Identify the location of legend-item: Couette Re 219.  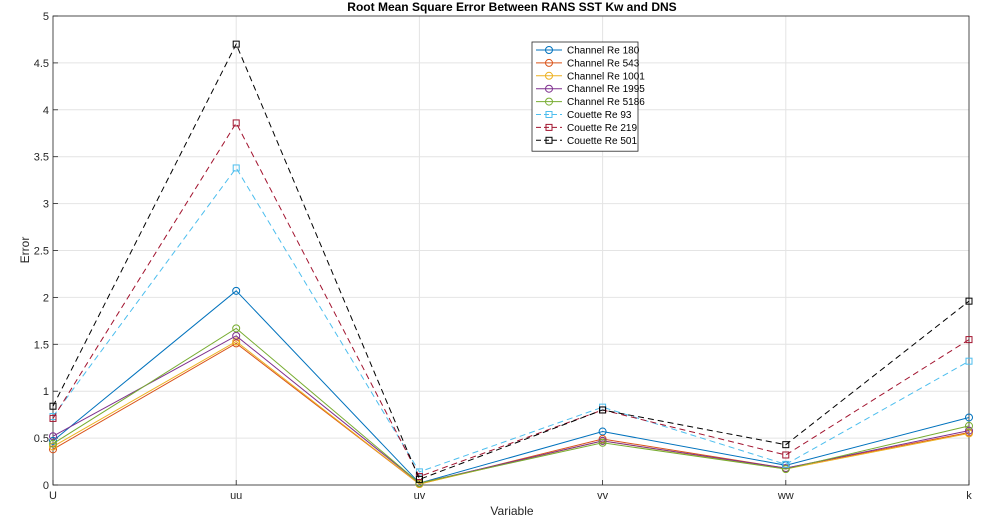
(586, 128).